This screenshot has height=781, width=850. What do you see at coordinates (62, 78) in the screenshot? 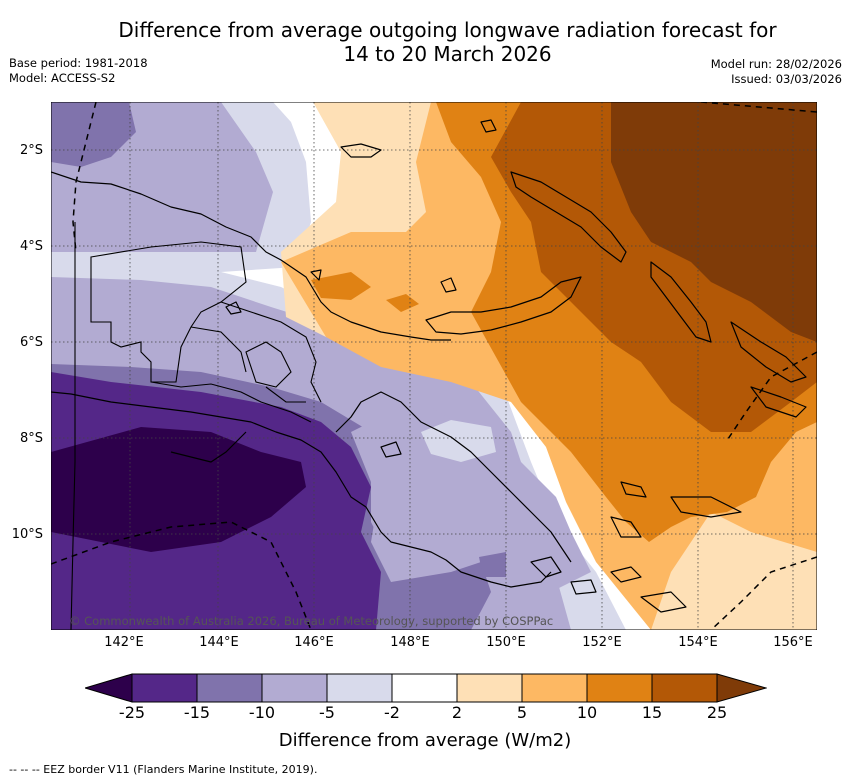
I see `model-name: Model: ACCESS-S2` at bounding box center [62, 78].